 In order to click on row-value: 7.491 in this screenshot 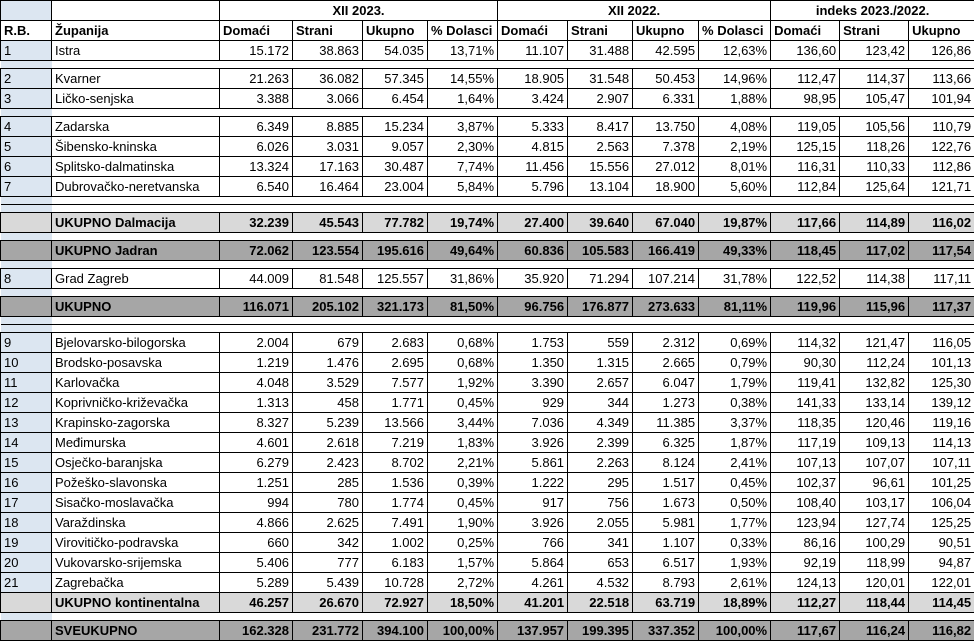, I will do `click(395, 523)`.